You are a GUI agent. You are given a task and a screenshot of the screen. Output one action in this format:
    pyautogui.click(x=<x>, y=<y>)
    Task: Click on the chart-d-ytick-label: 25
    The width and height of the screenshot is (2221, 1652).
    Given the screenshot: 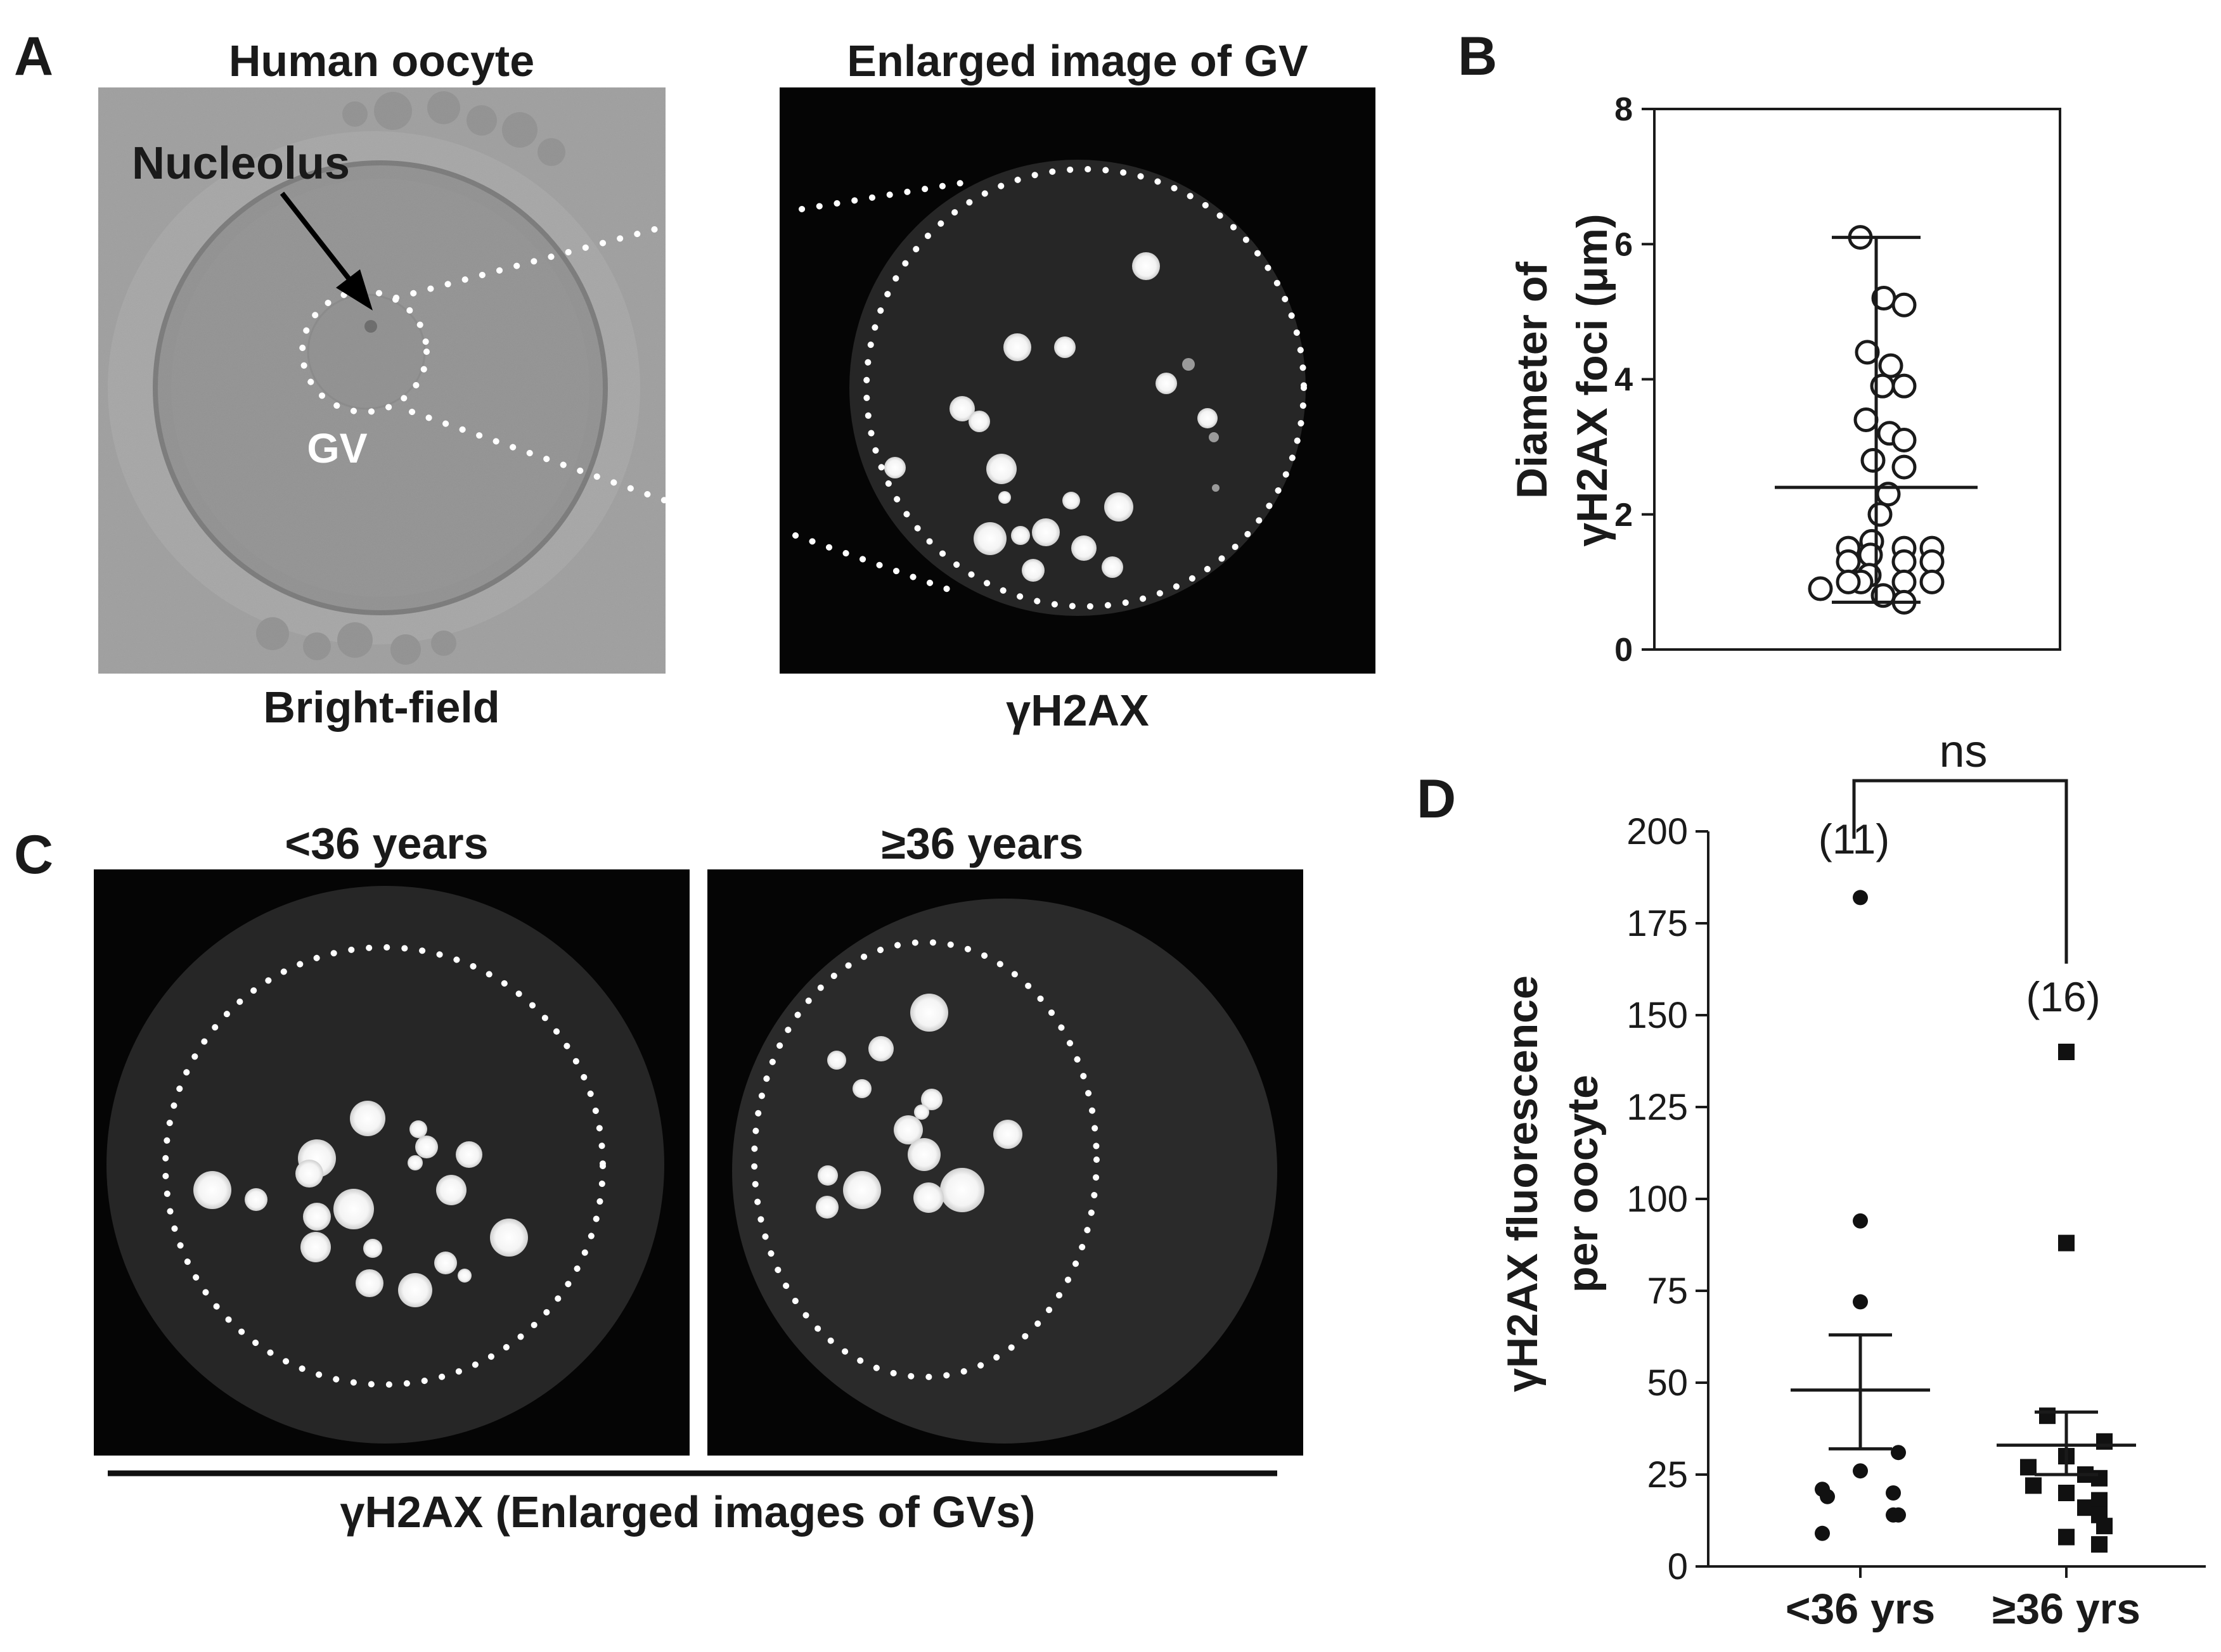 What is the action you would take?
    pyautogui.click(x=1668, y=1475)
    